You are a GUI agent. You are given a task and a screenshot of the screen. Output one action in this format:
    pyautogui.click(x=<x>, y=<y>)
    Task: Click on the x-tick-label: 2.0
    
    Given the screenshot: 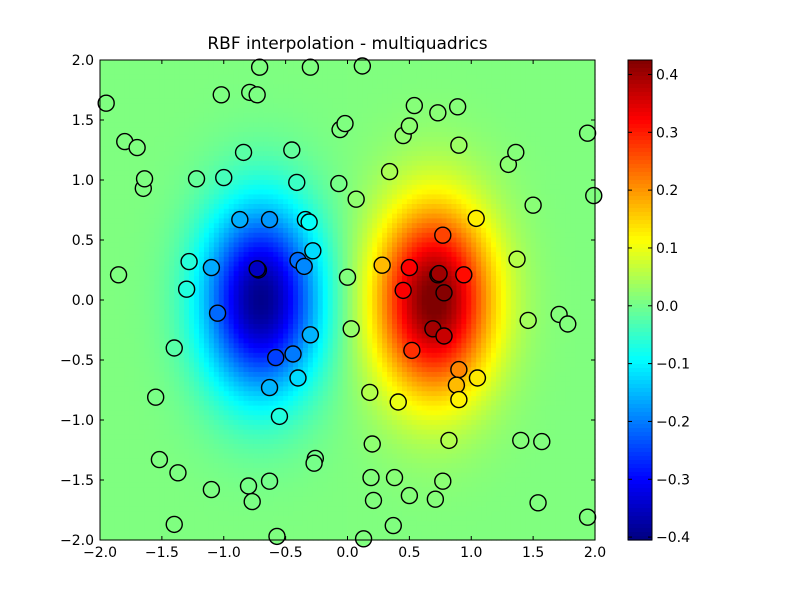 What is the action you would take?
    pyautogui.click(x=595, y=553)
    